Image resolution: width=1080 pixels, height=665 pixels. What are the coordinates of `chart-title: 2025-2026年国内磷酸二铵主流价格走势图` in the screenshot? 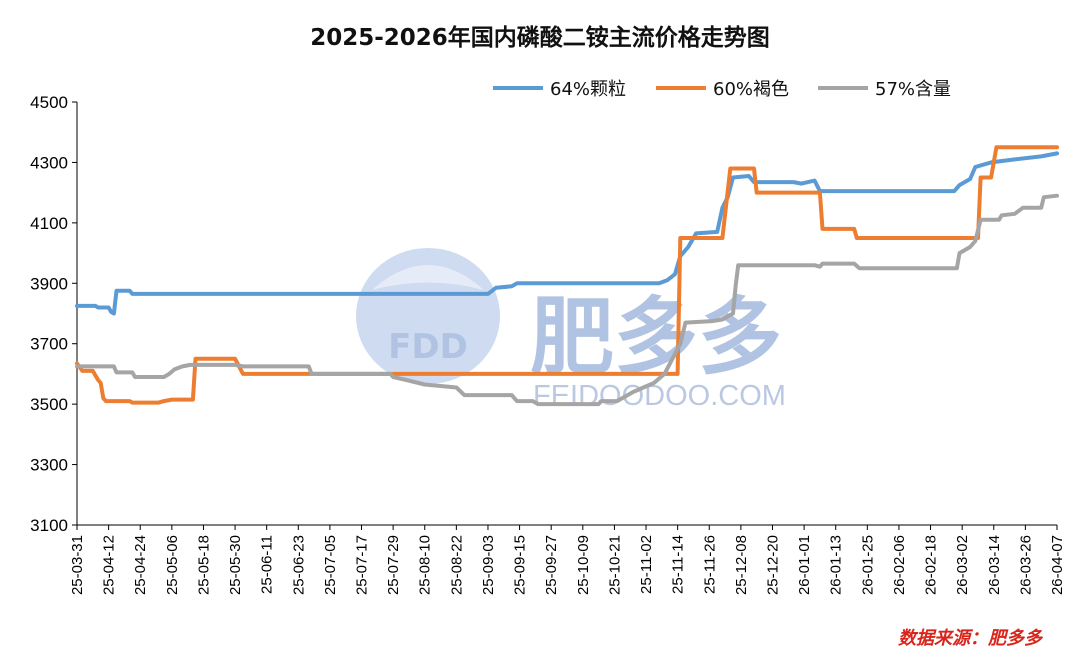 It's located at (540, 37).